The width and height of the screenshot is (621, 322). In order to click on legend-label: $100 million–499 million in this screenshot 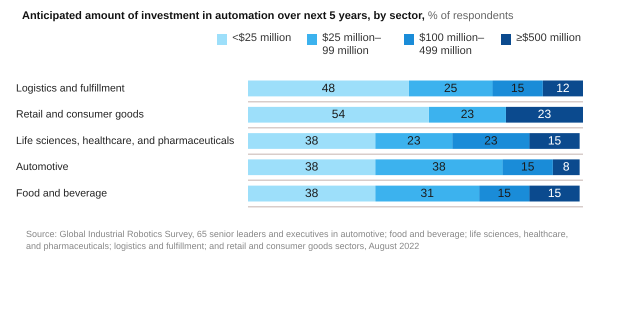, I will do `click(452, 45)`.